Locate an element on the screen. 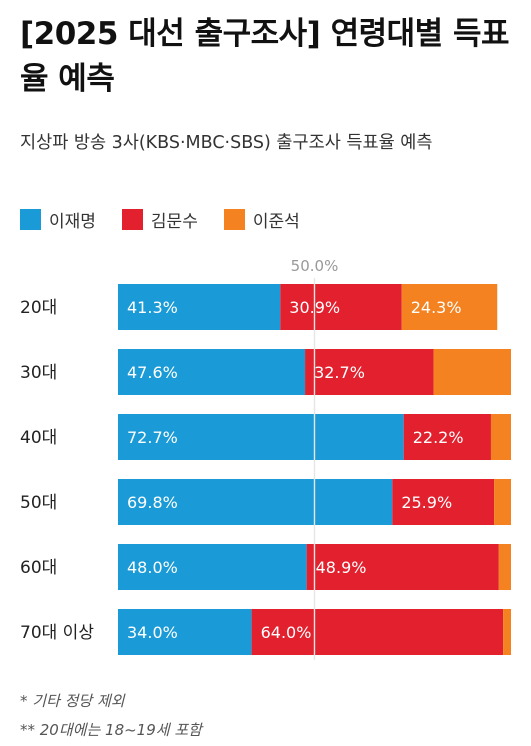  data-label-s1-row5: 48.0% is located at coordinates (152, 567).